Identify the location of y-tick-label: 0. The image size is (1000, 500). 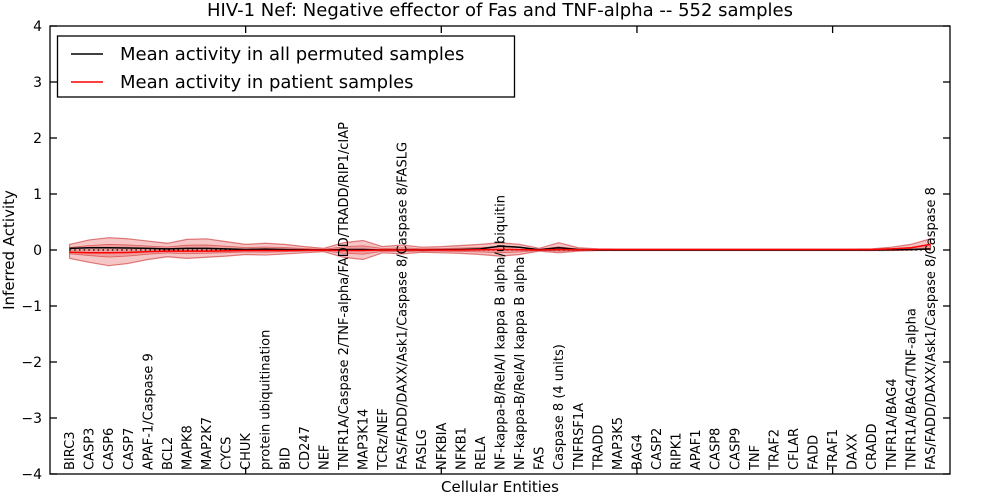
(37, 251).